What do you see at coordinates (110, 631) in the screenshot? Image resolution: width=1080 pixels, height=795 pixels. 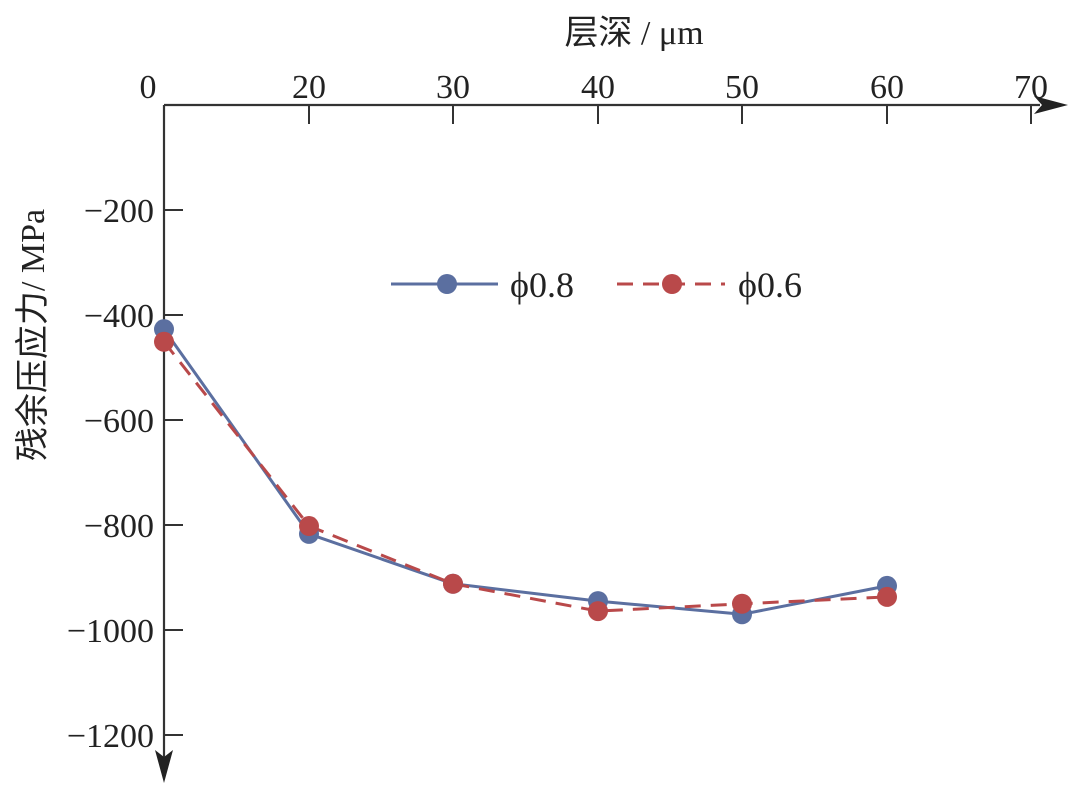 I see `y-tick-label: −1000` at bounding box center [110, 631].